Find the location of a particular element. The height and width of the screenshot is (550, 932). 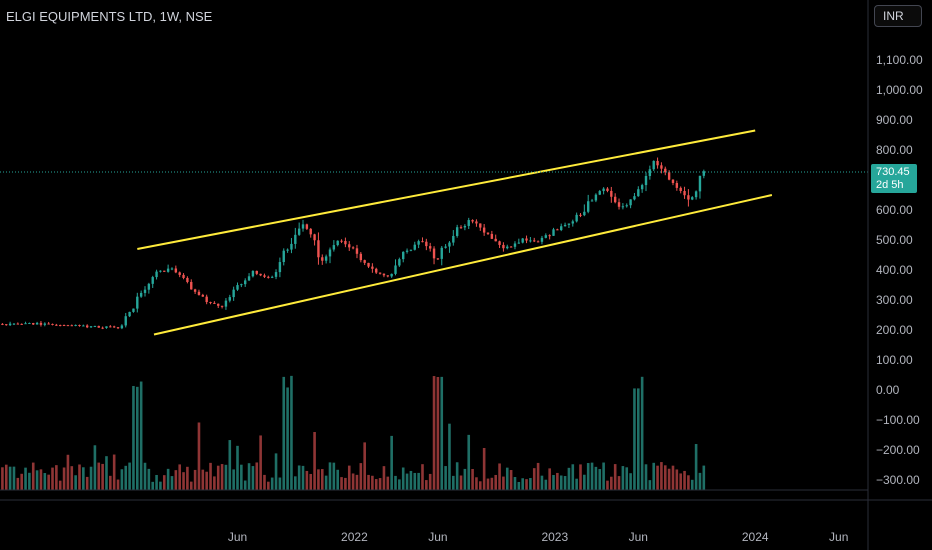

price-tick-label: −200.00 is located at coordinates (898, 450).